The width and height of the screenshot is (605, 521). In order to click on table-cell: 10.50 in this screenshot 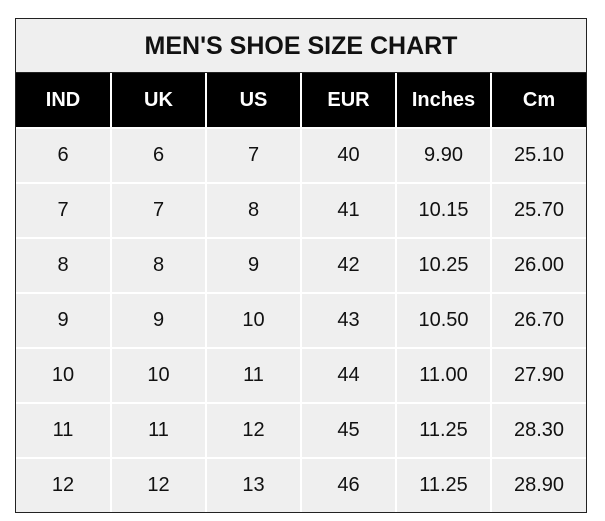, I will do `click(443, 320)`.